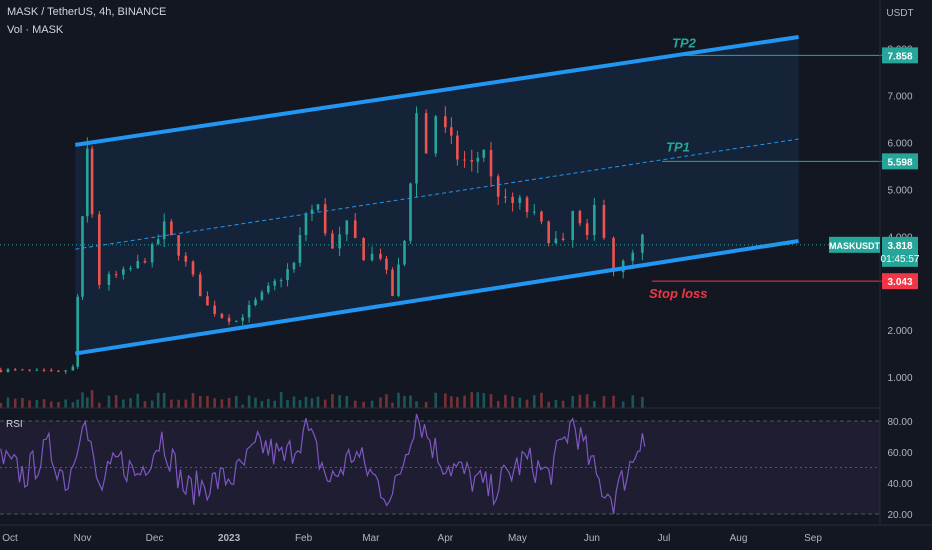 This screenshot has height=550, width=932. What do you see at coordinates (813, 538) in the screenshot?
I see `time-tick-label: Sep` at bounding box center [813, 538].